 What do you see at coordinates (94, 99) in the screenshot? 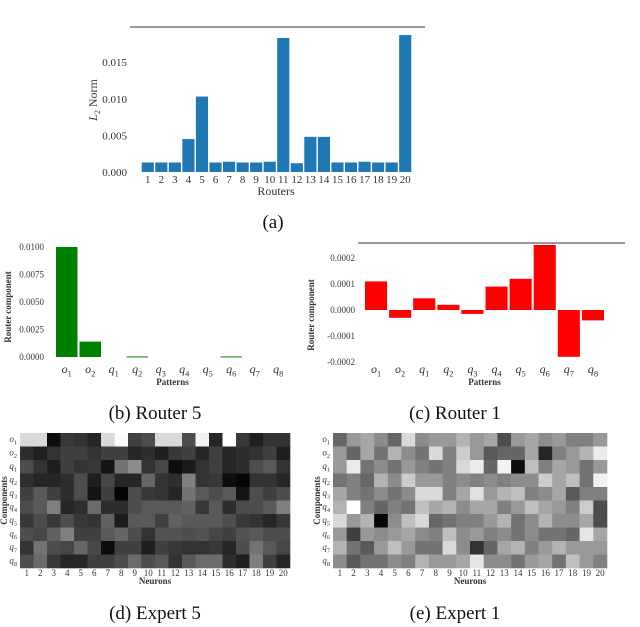
I see `y-axis-label: L2 Norm` at bounding box center [94, 99].